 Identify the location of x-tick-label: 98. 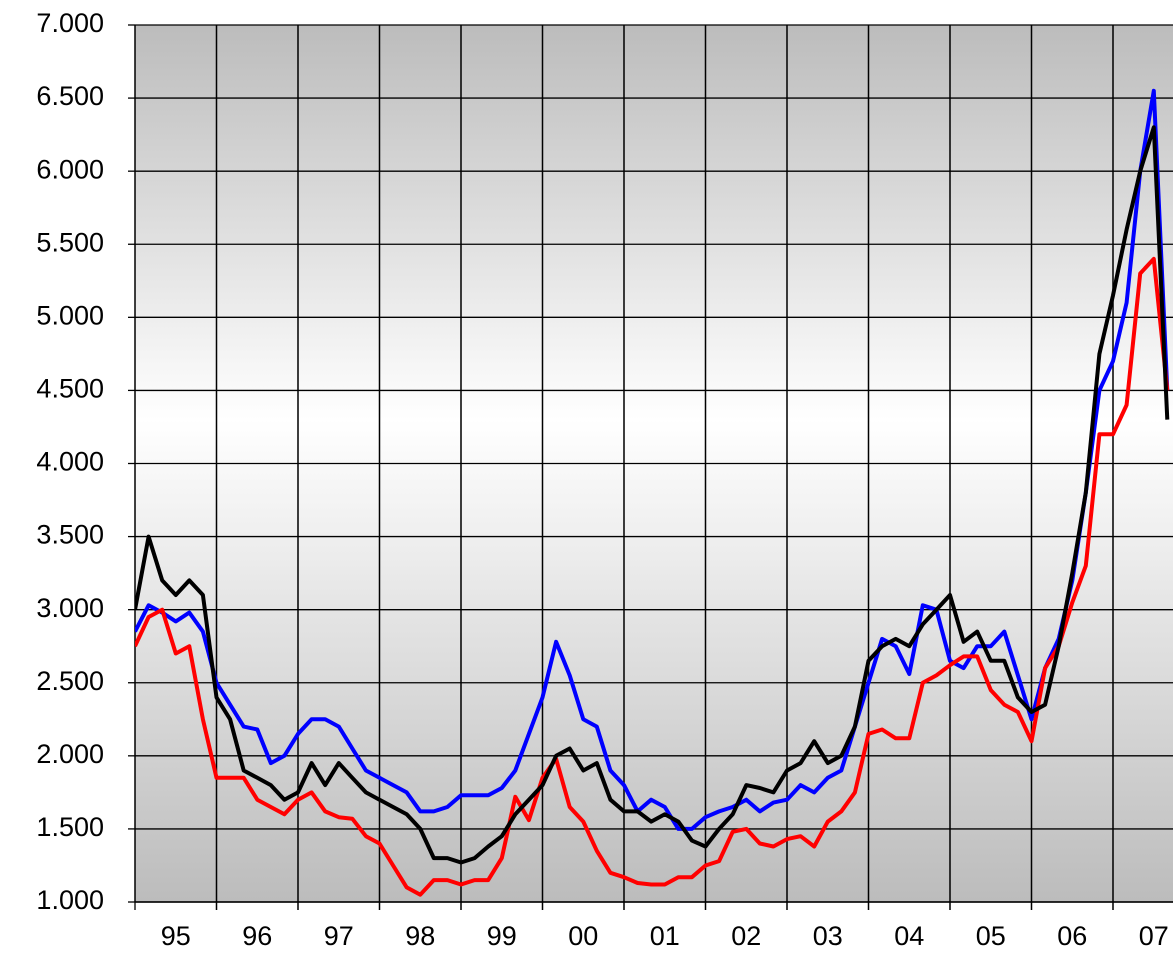
(420, 936).